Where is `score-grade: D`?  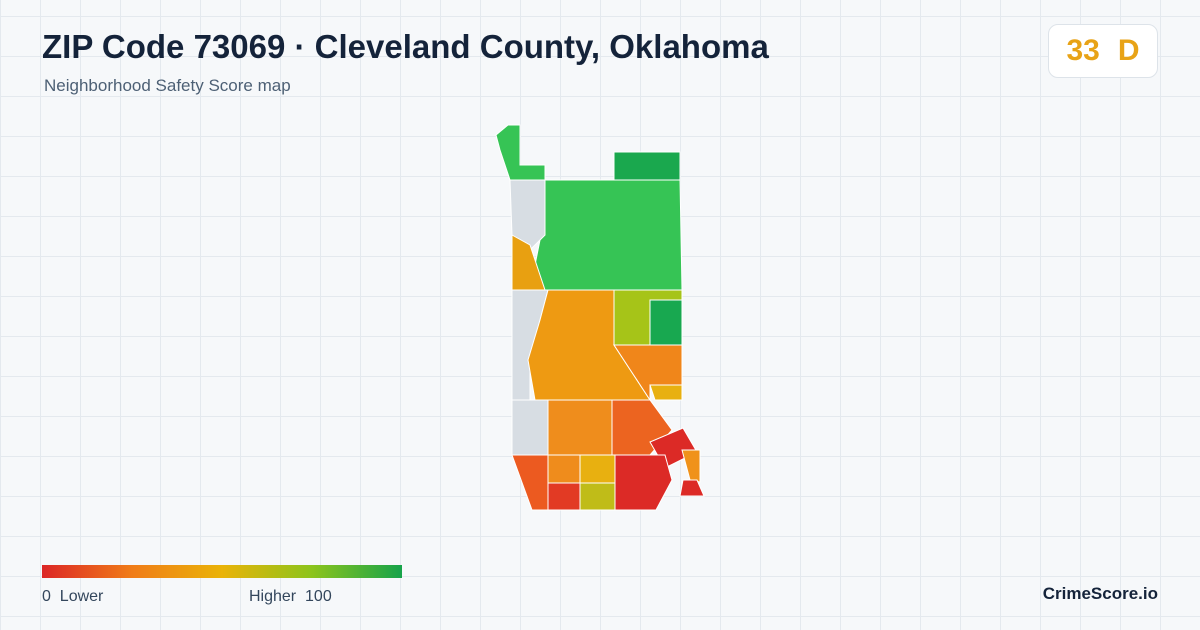 score-grade: D is located at coordinates (1128, 50).